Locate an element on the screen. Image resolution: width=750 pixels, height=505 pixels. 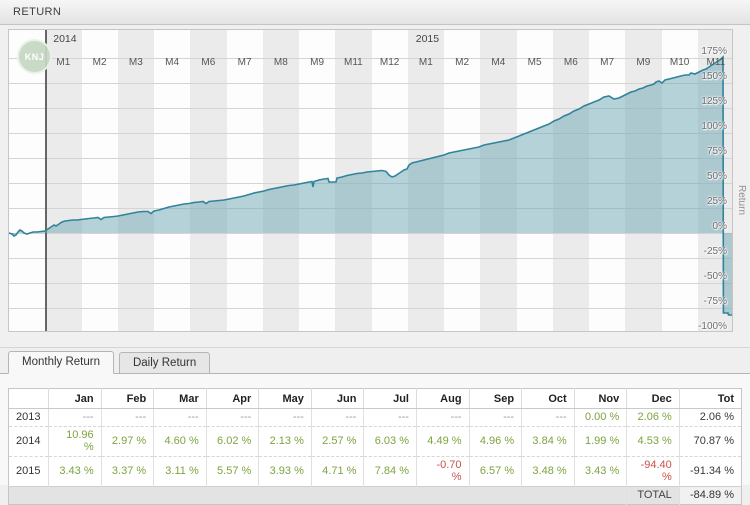
column-header: Nov is located at coordinates (600, 398).